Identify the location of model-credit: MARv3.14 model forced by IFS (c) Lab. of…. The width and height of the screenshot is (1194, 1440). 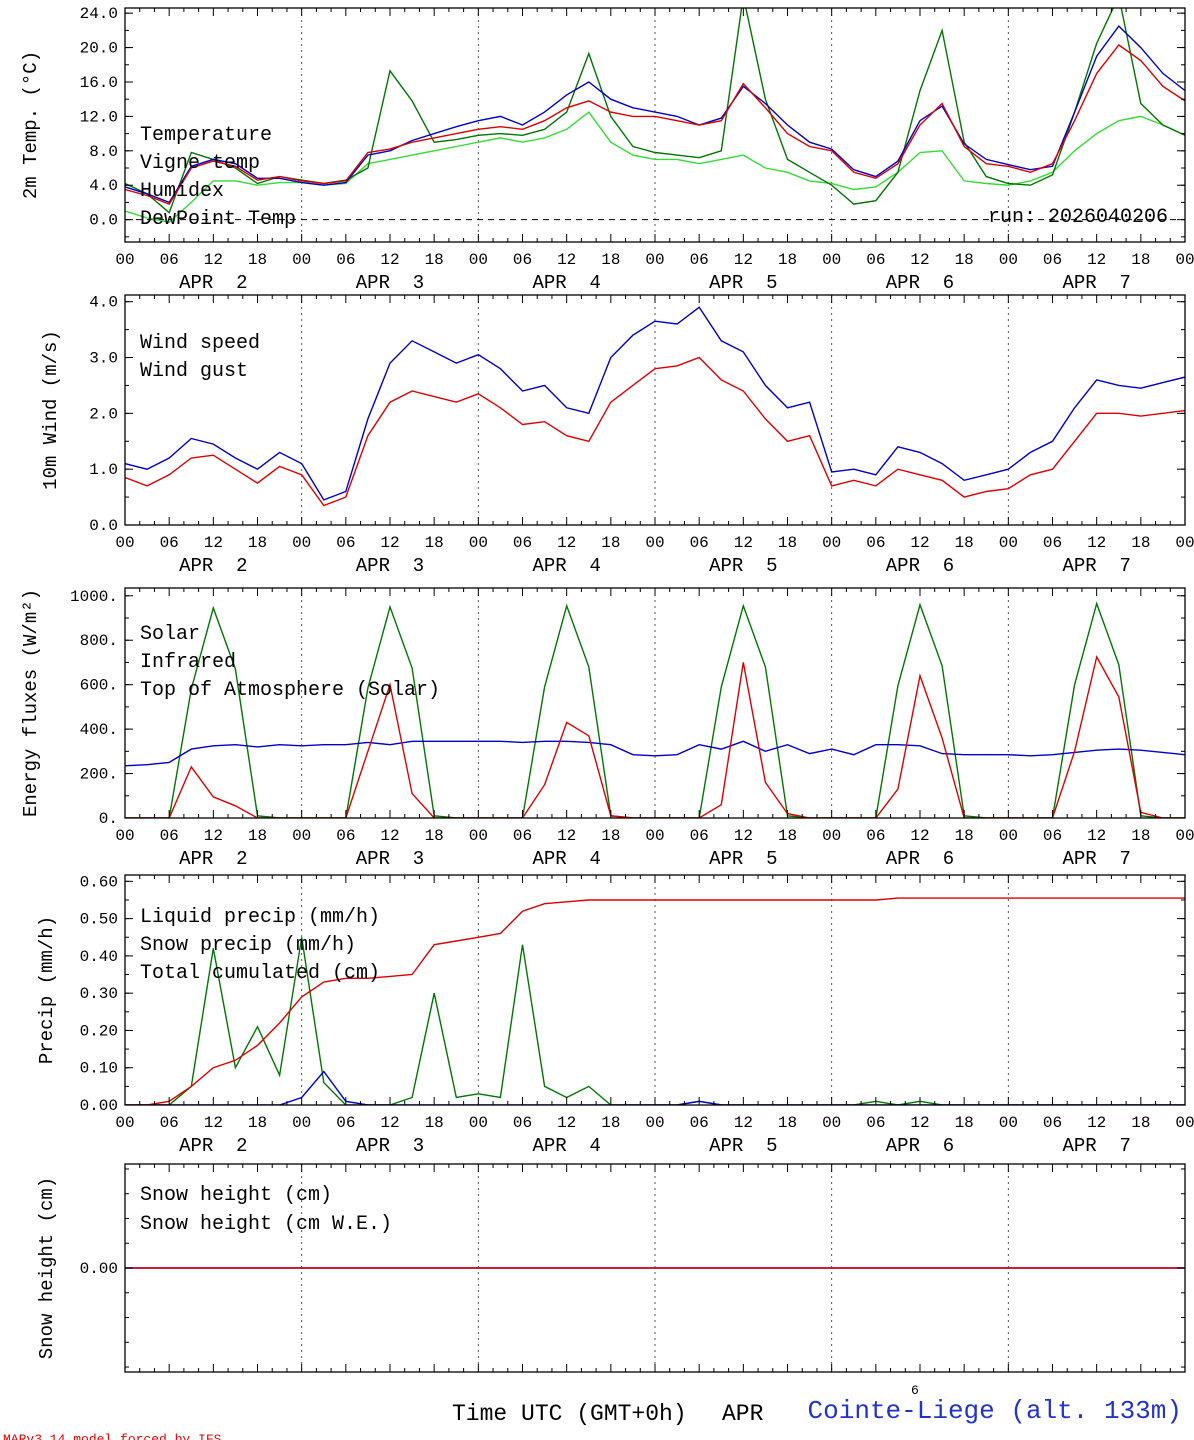
(174, 1415).